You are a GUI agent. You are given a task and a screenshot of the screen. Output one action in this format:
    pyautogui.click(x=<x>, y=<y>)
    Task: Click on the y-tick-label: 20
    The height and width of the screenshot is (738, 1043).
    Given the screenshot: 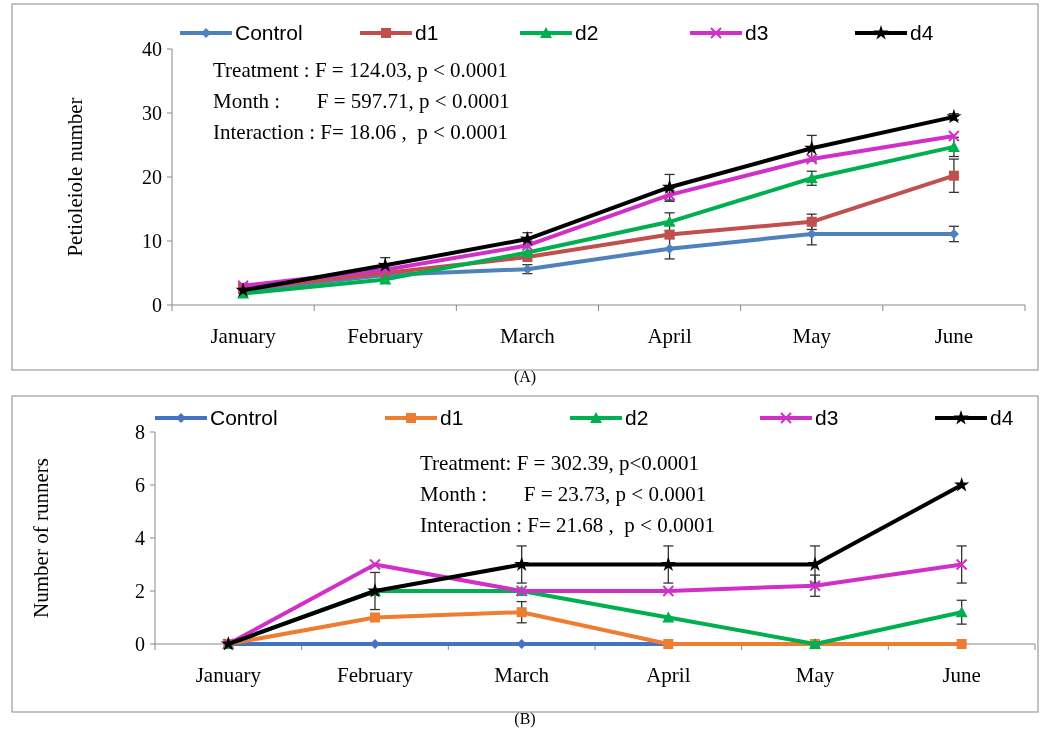 What is the action you would take?
    pyautogui.click(x=152, y=177)
    